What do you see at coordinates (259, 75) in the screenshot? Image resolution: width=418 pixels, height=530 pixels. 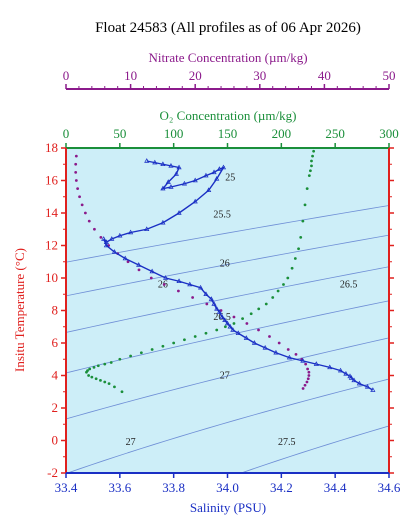 I see `nitrate-tick-label: 30` at bounding box center [259, 75].